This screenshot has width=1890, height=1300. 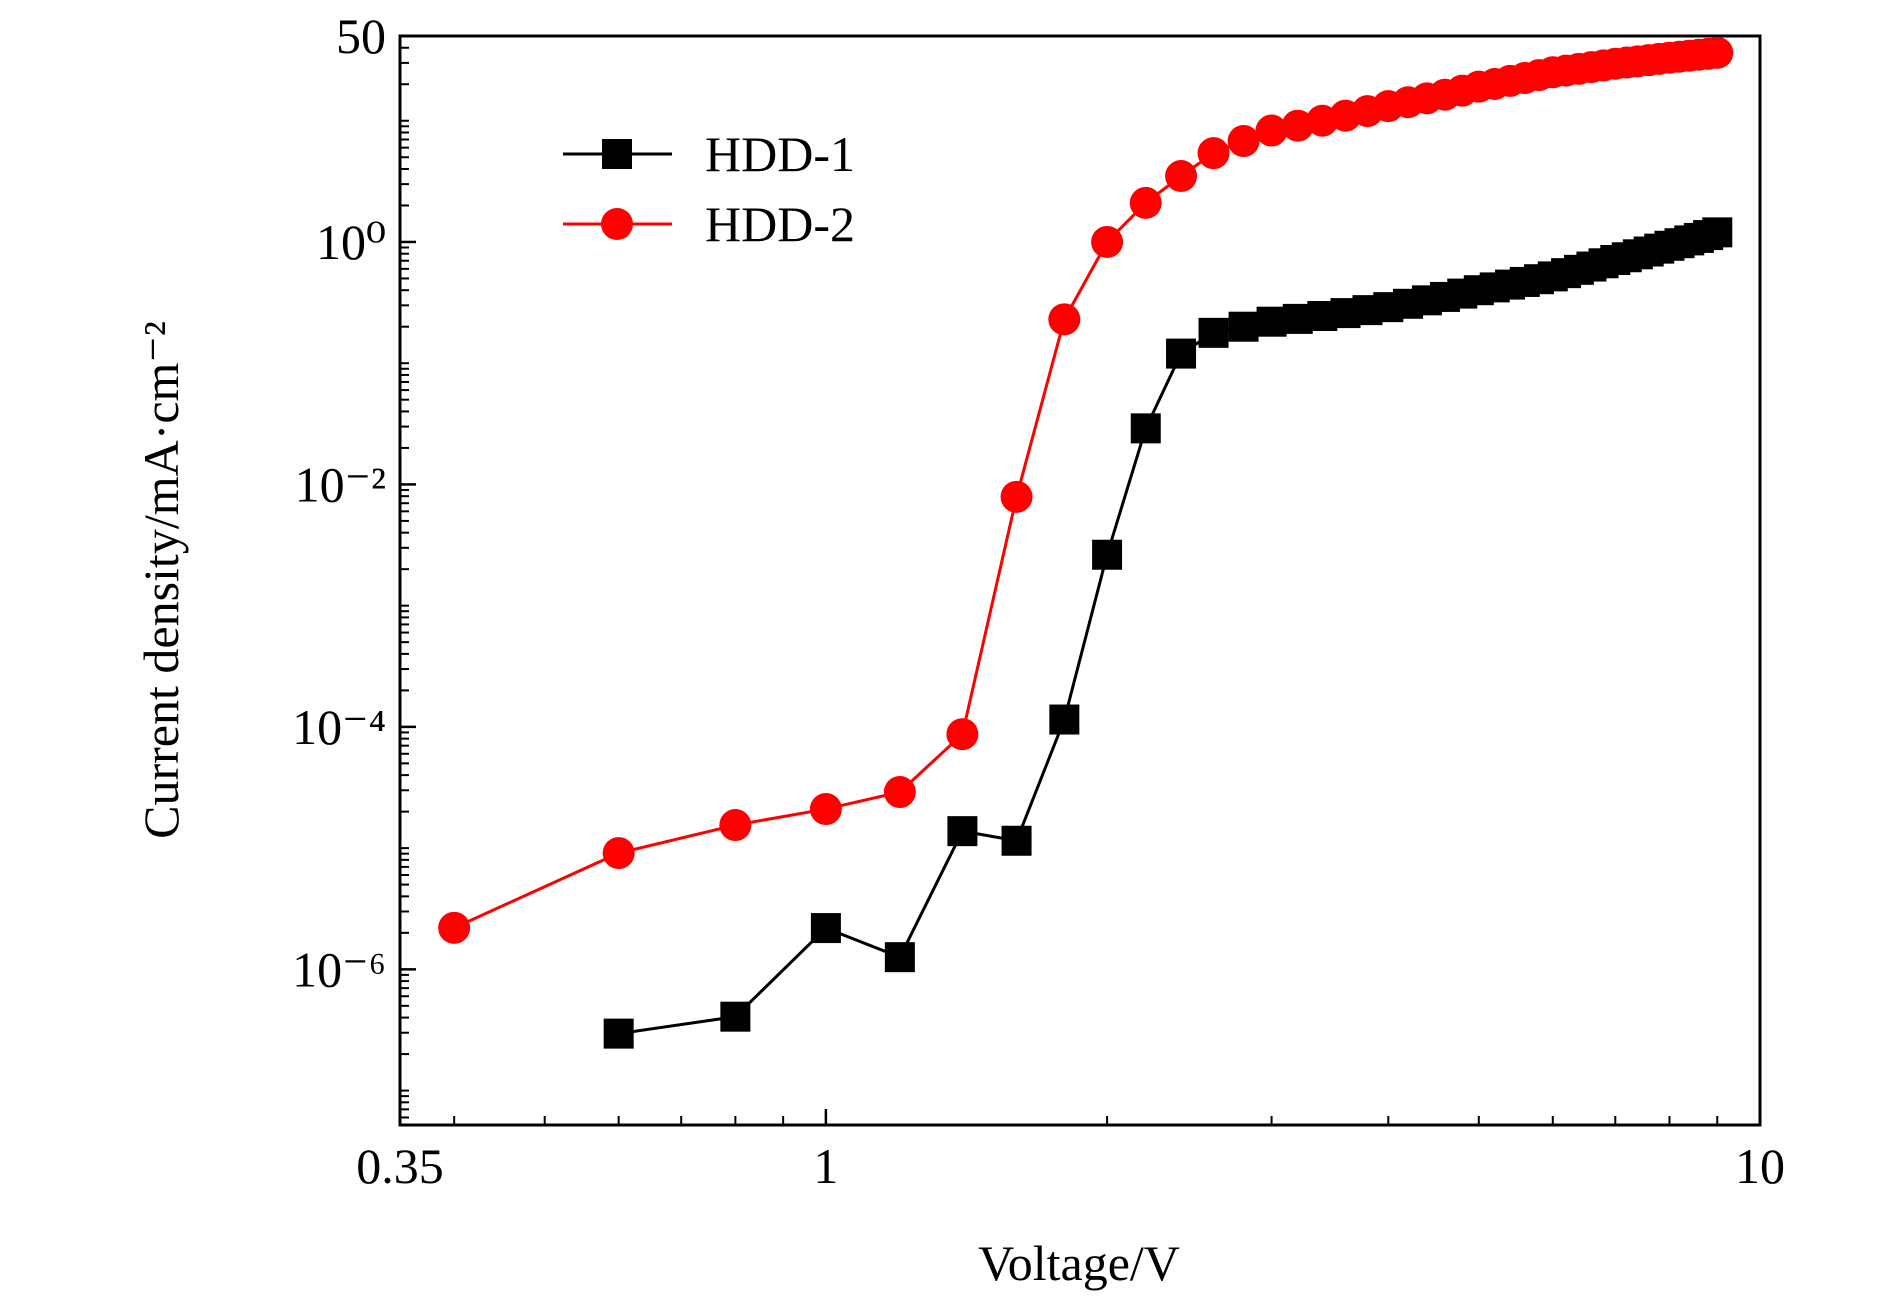 I want to click on y-tick-label: 10⁻⁴, so click(x=339, y=727).